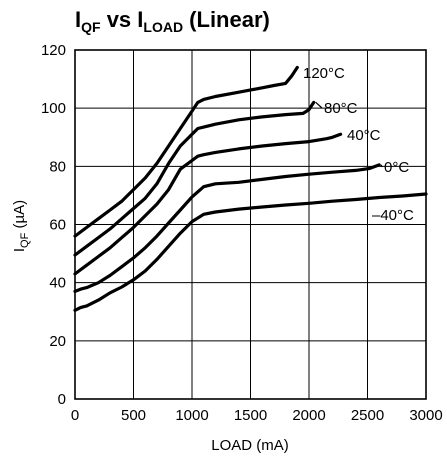 The width and height of the screenshot is (447, 460). What do you see at coordinates (324, 73) in the screenshot?
I see `series-label: 120°C` at bounding box center [324, 73].